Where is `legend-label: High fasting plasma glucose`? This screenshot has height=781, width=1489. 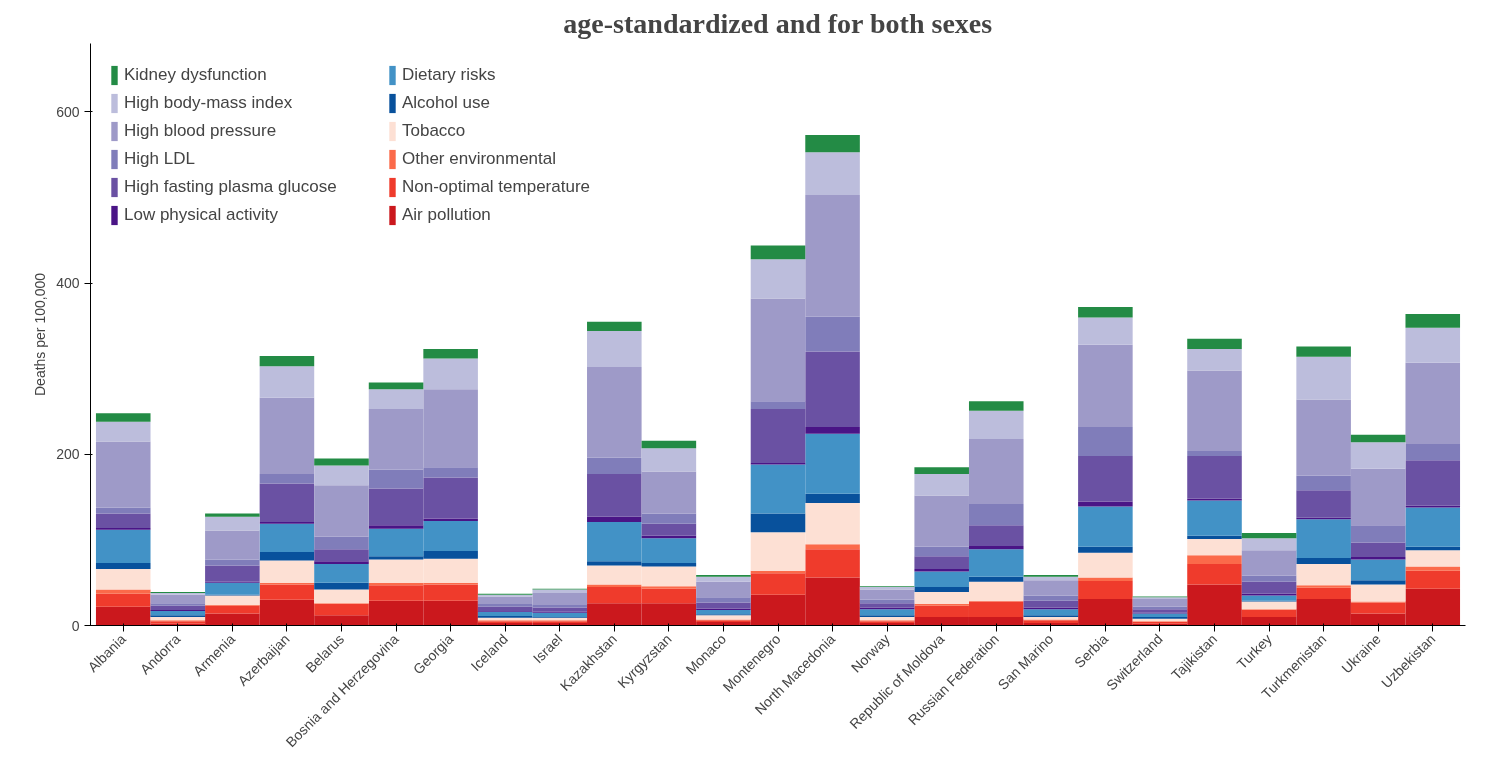 legend-label: High fasting plasma glucose is located at coordinates (231, 187).